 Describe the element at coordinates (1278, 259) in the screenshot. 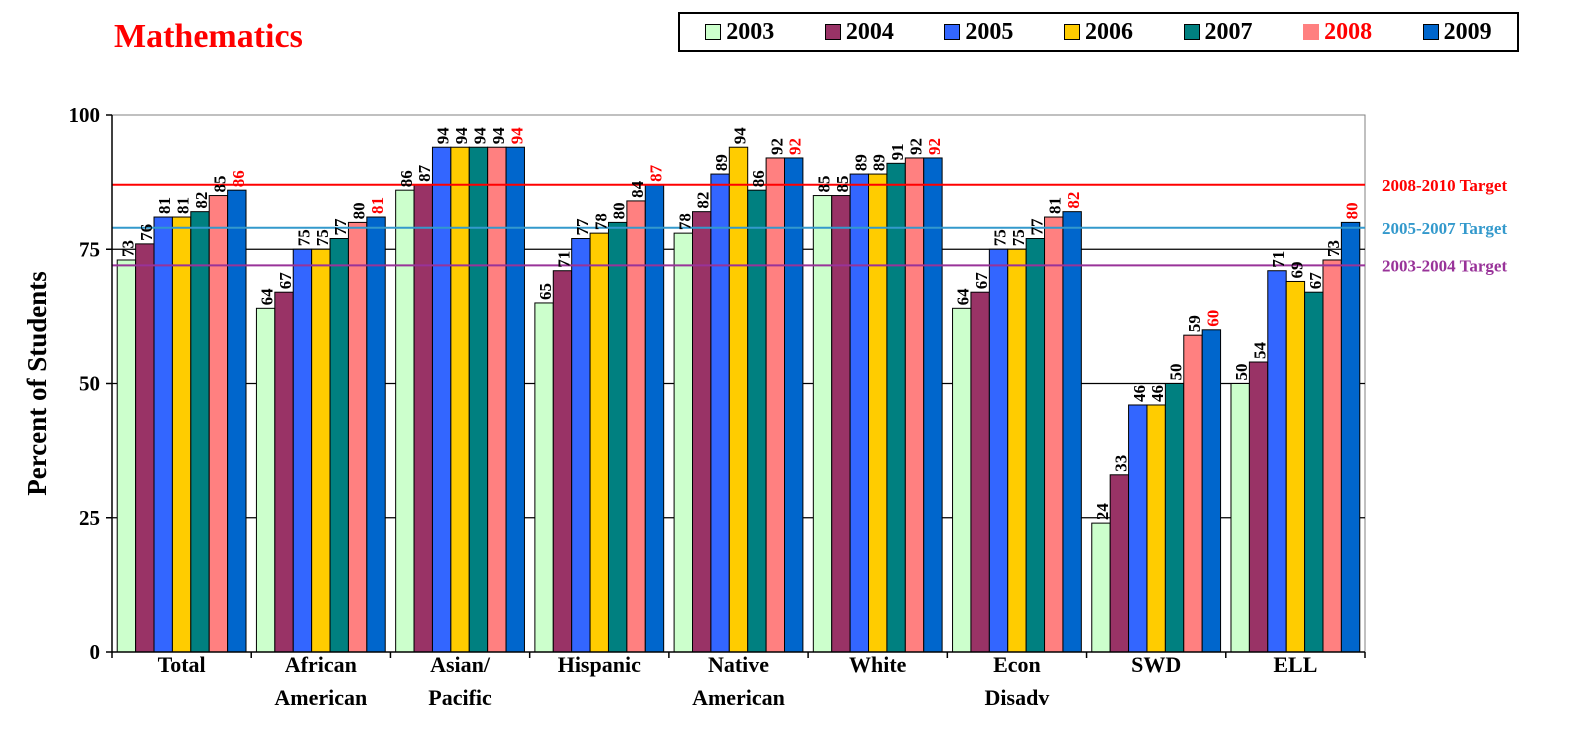

I see `bar-value-label: 71` at that location.